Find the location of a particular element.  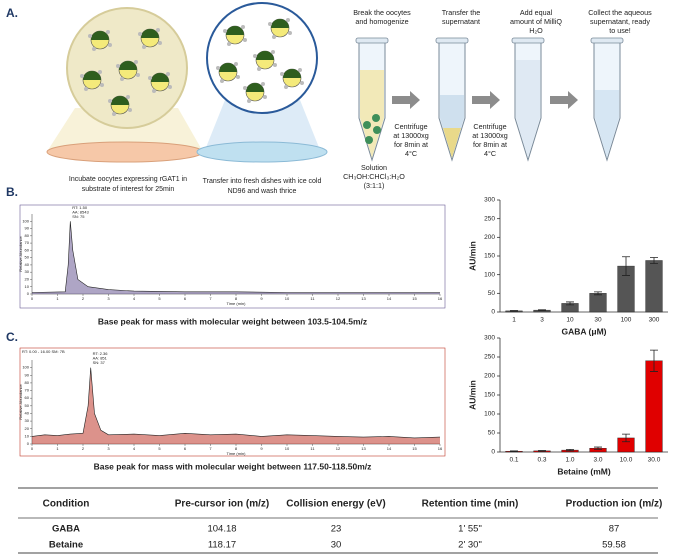

caption: ND96 and wash thrice is located at coordinates (262, 191).